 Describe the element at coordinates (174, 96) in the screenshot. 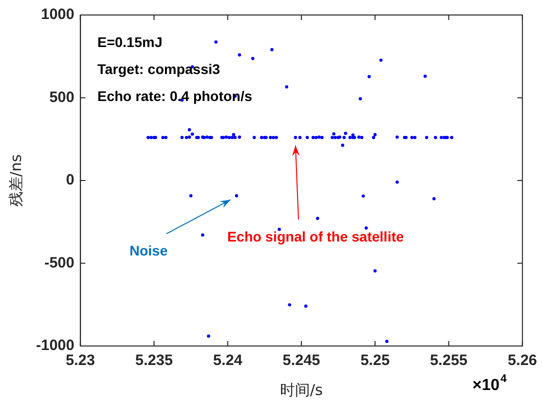

I see `annotation: Echo rate: 0.4 photon/s` at that location.